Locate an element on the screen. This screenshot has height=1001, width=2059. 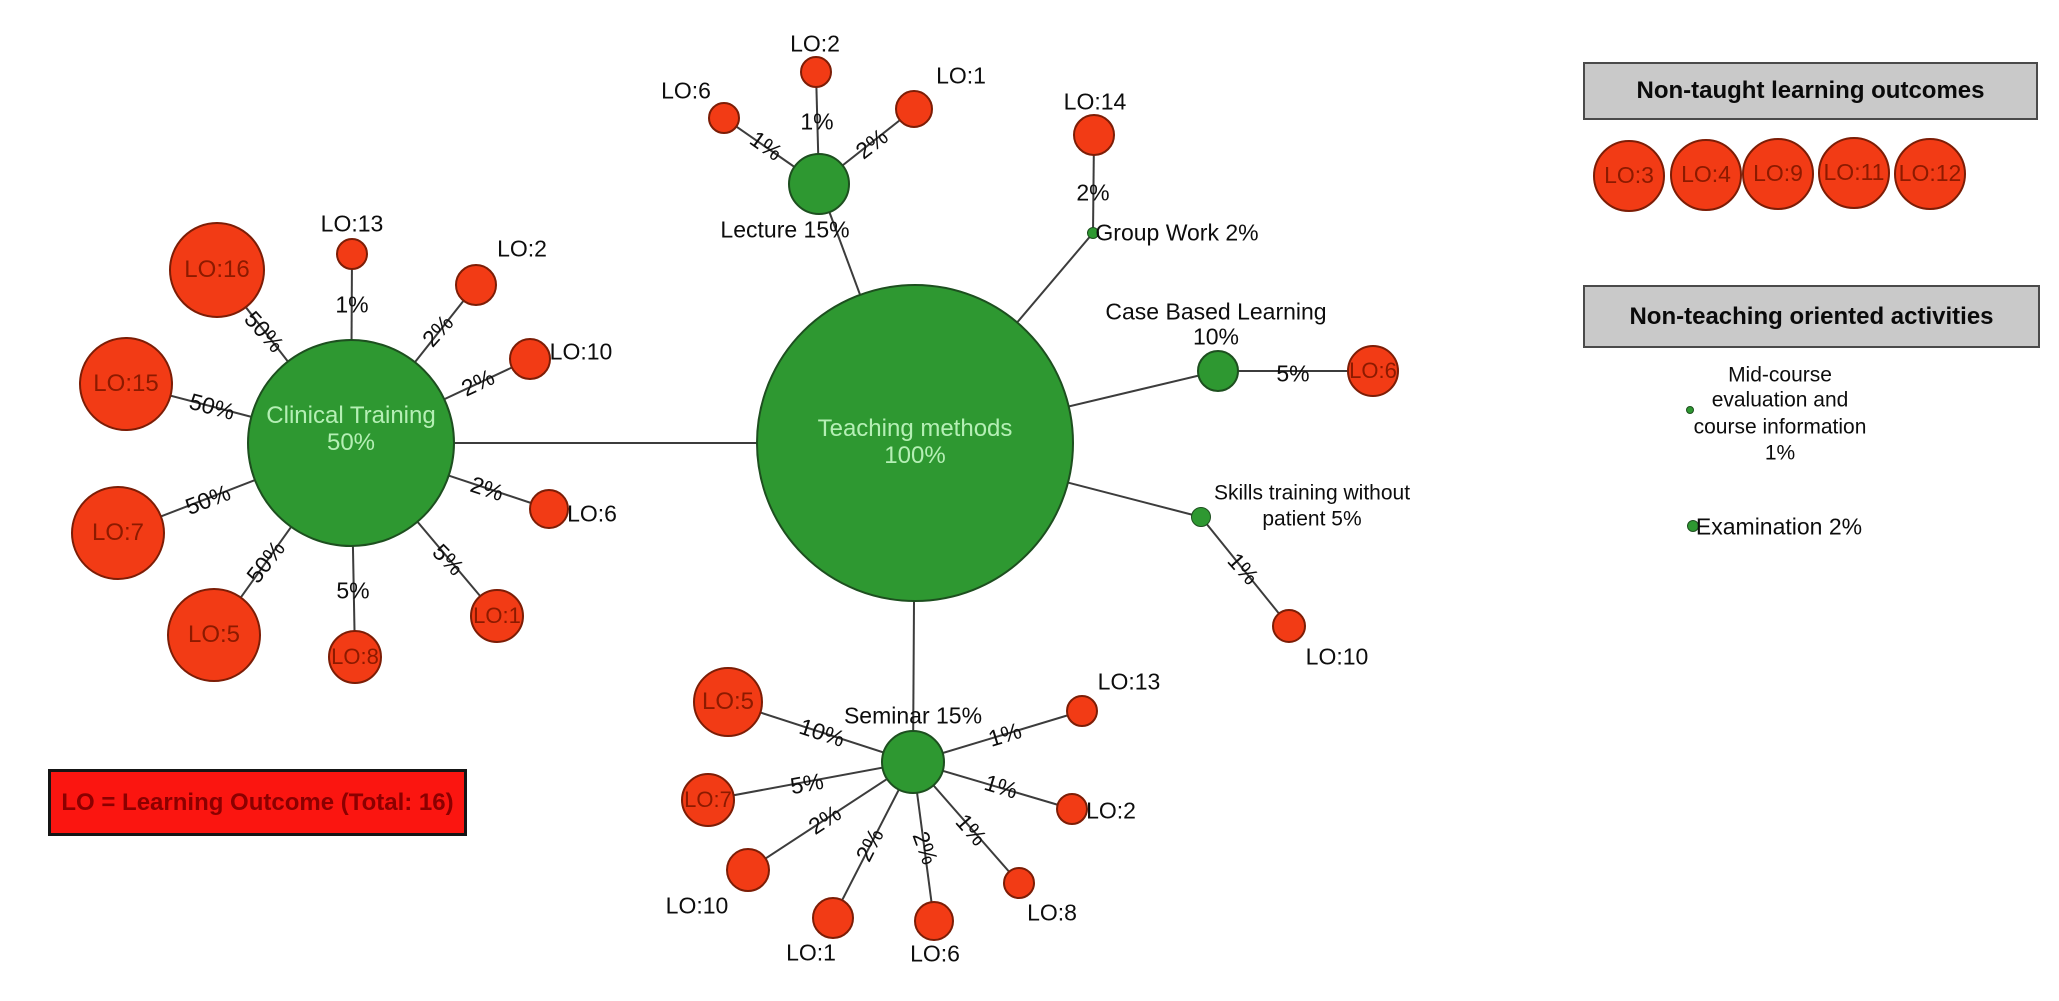
node-label-nt-lo11: LO:11 is located at coordinates (1854, 172).